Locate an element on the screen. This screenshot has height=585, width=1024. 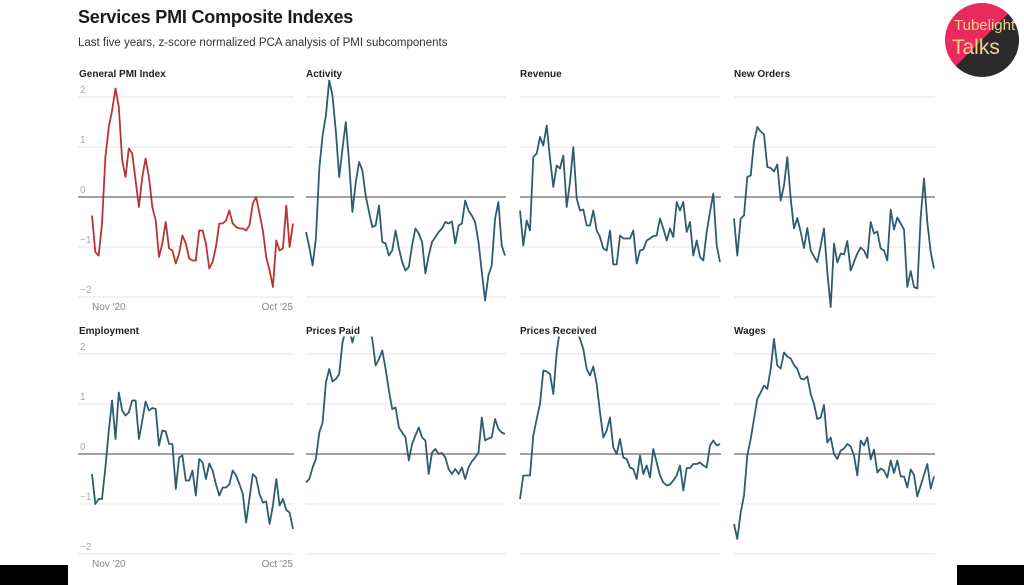
panel-prices-received: Prices Received is located at coordinates (620, 440).